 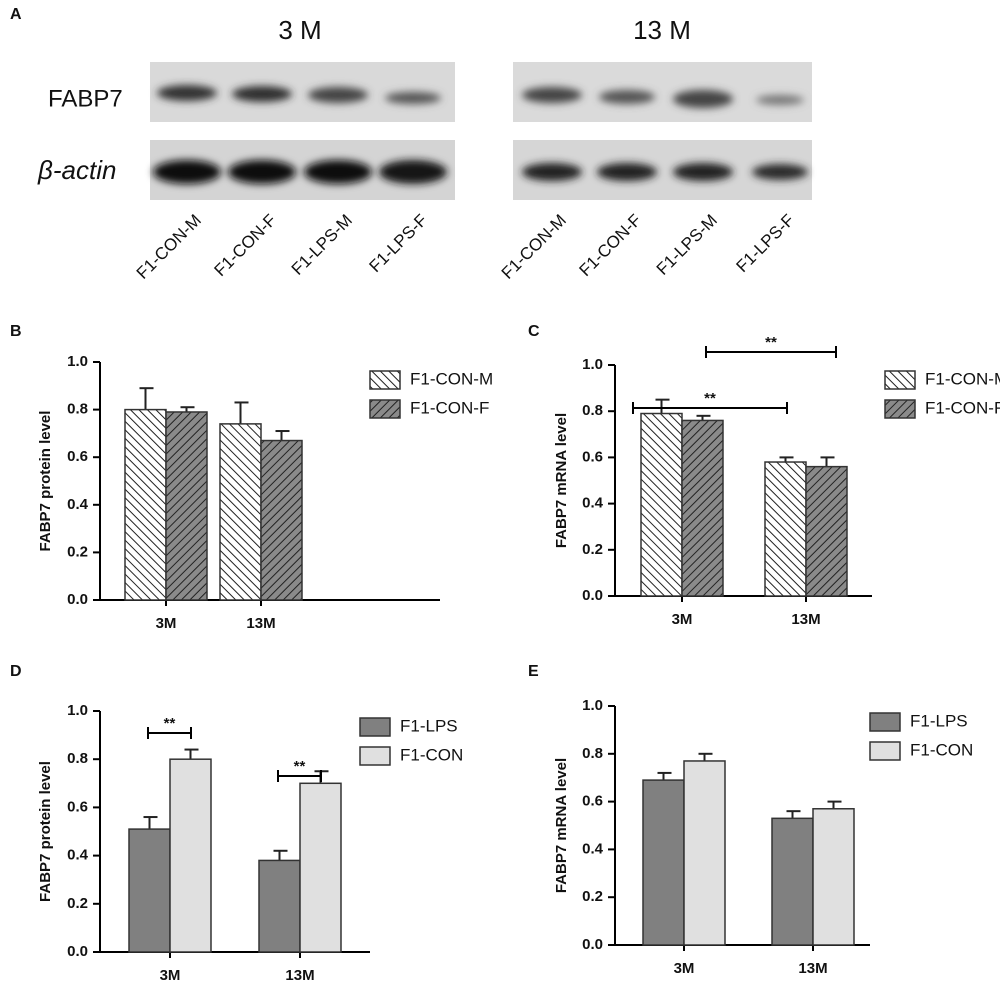 What do you see at coordinates (16, 331) in the screenshot?
I see `panel-label: B` at bounding box center [16, 331].